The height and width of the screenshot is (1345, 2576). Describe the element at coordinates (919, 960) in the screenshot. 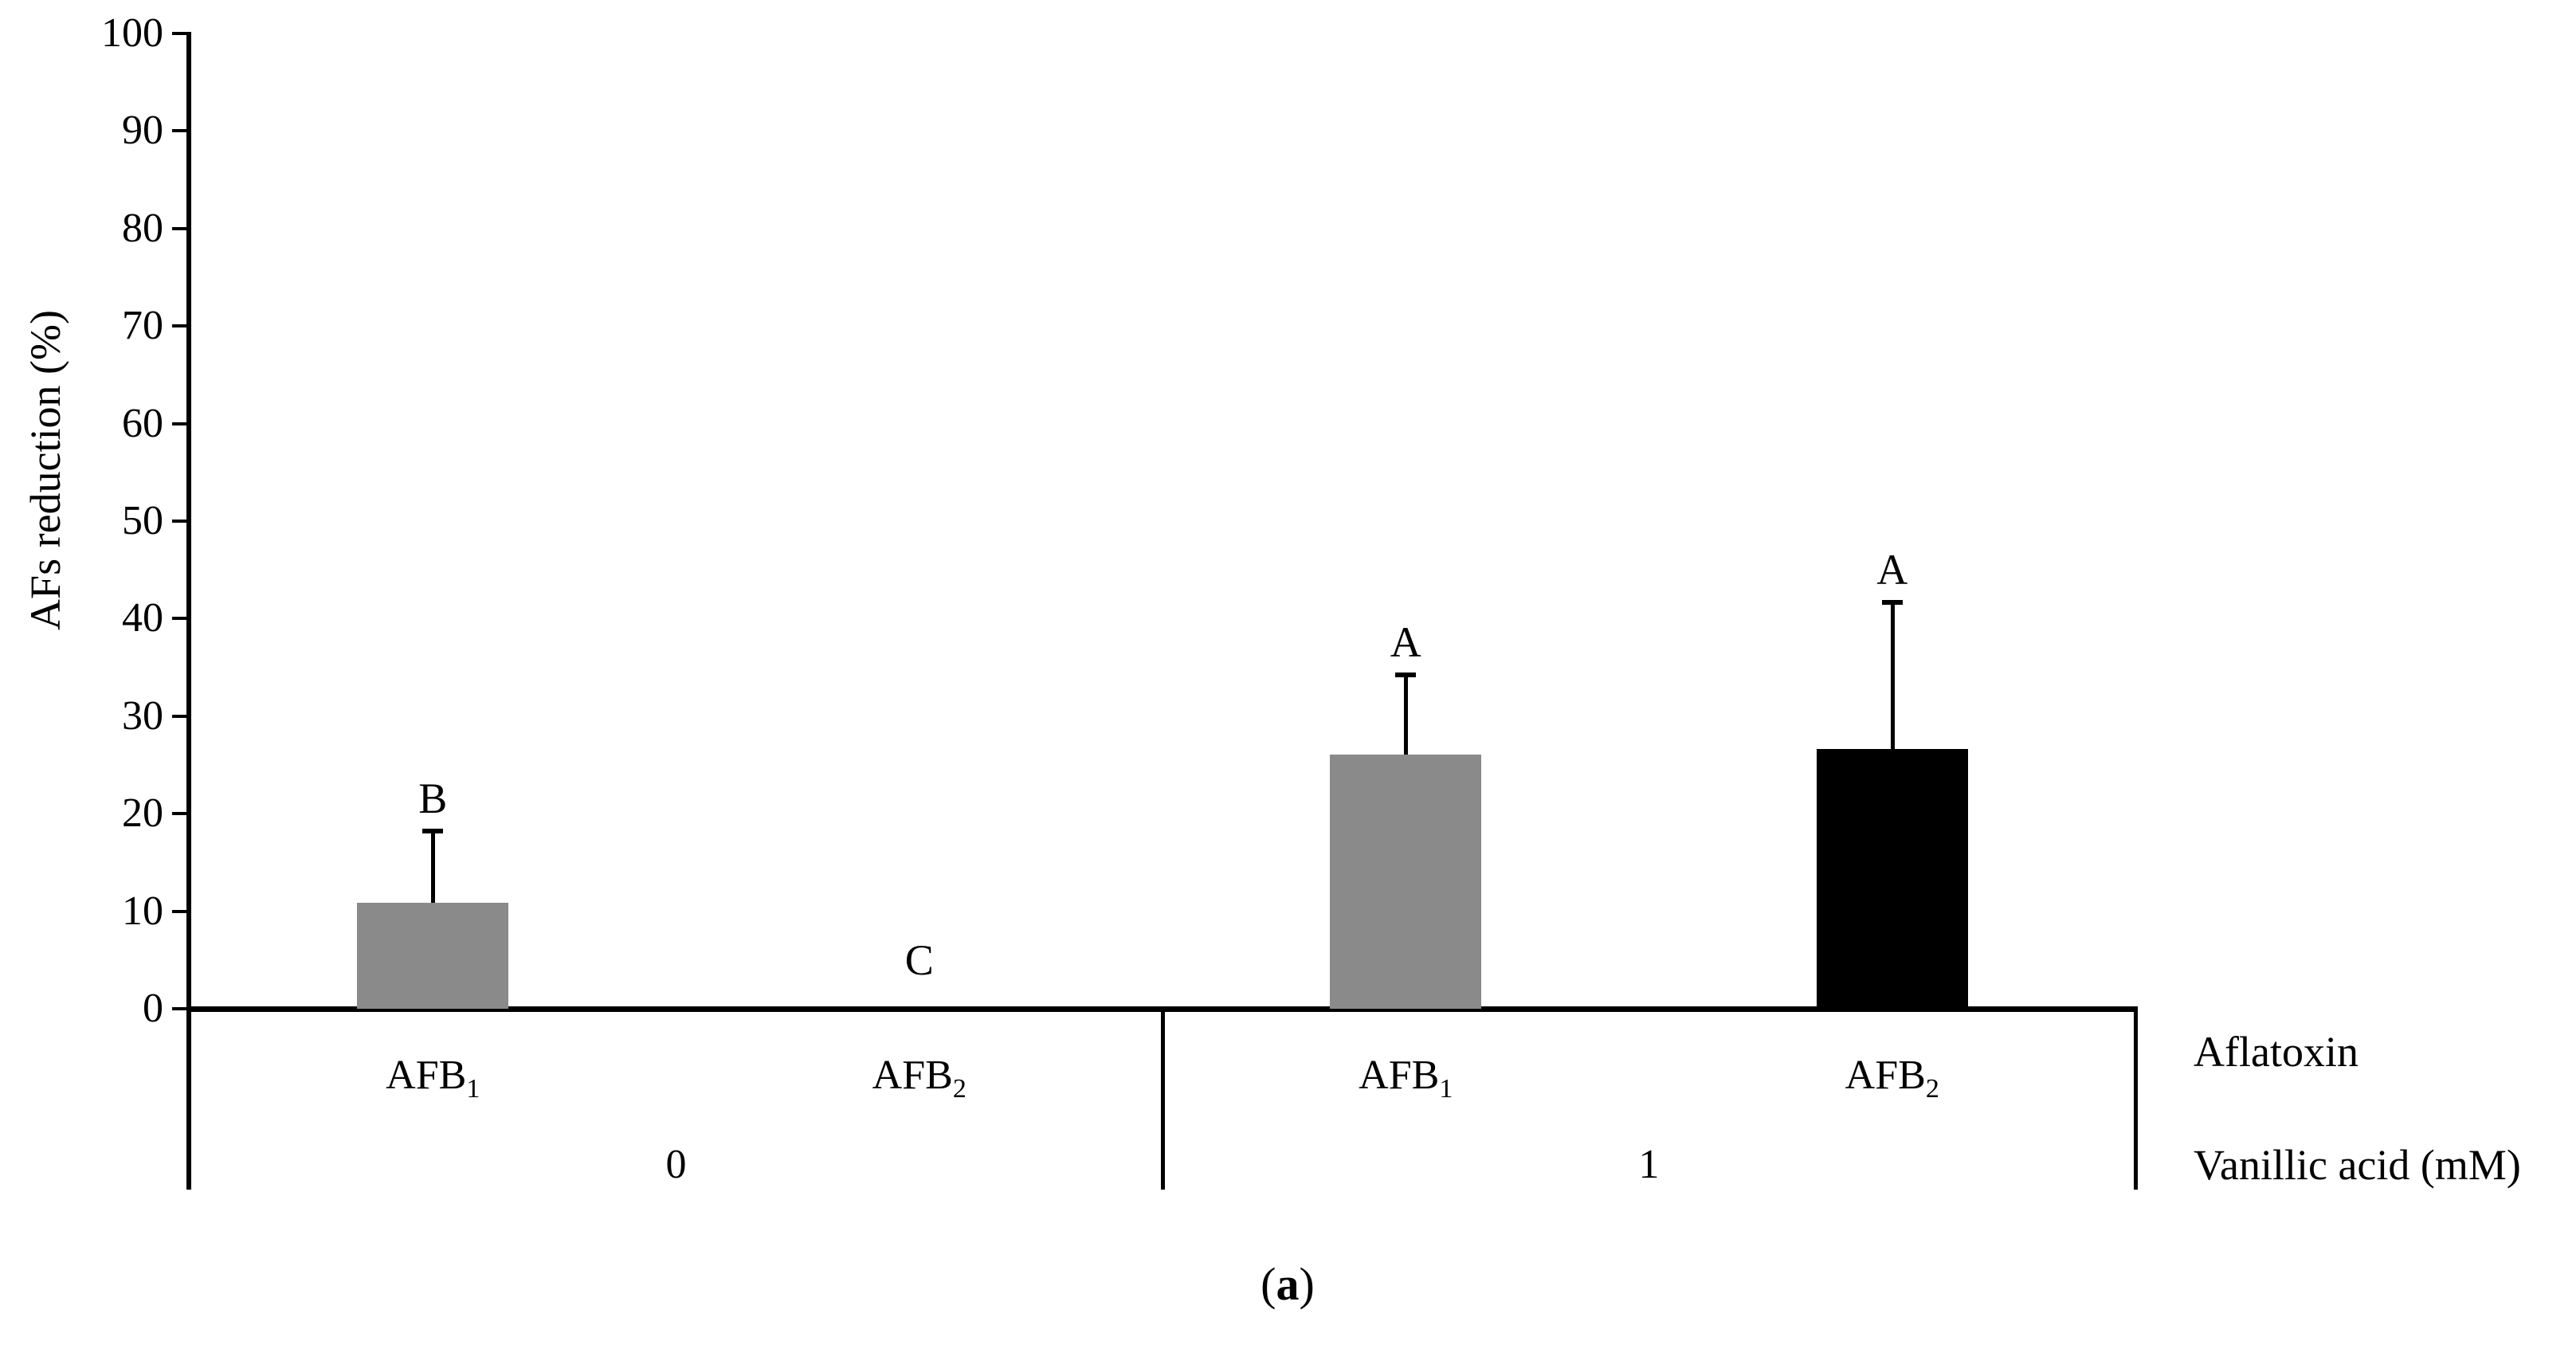

I see `significance-letter: C` at that location.